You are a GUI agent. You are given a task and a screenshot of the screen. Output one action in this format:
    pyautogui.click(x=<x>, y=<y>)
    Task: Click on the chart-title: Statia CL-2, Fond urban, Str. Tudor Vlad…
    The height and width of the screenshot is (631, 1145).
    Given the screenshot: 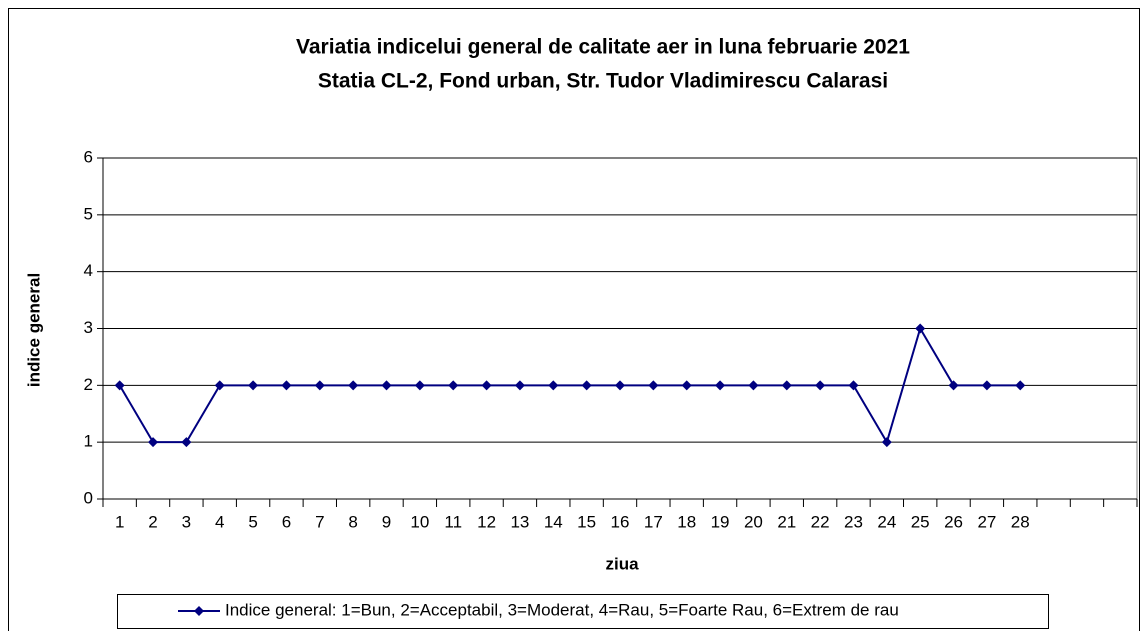 What is the action you would take?
    pyautogui.click(x=603, y=81)
    